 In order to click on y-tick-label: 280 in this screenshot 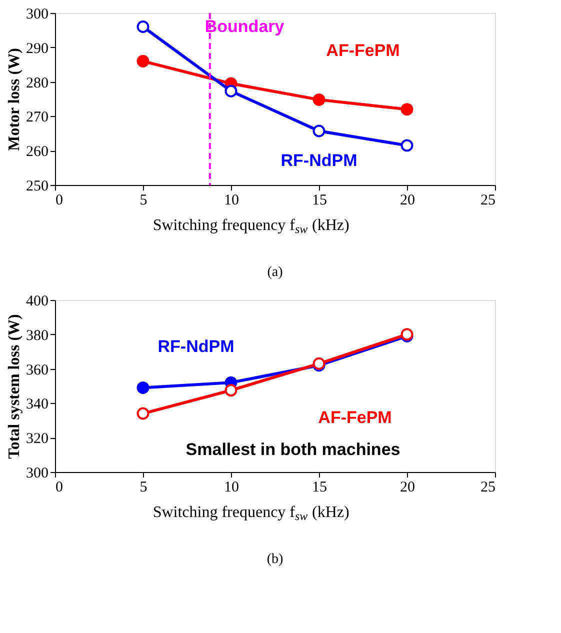, I will do `click(37, 83)`.